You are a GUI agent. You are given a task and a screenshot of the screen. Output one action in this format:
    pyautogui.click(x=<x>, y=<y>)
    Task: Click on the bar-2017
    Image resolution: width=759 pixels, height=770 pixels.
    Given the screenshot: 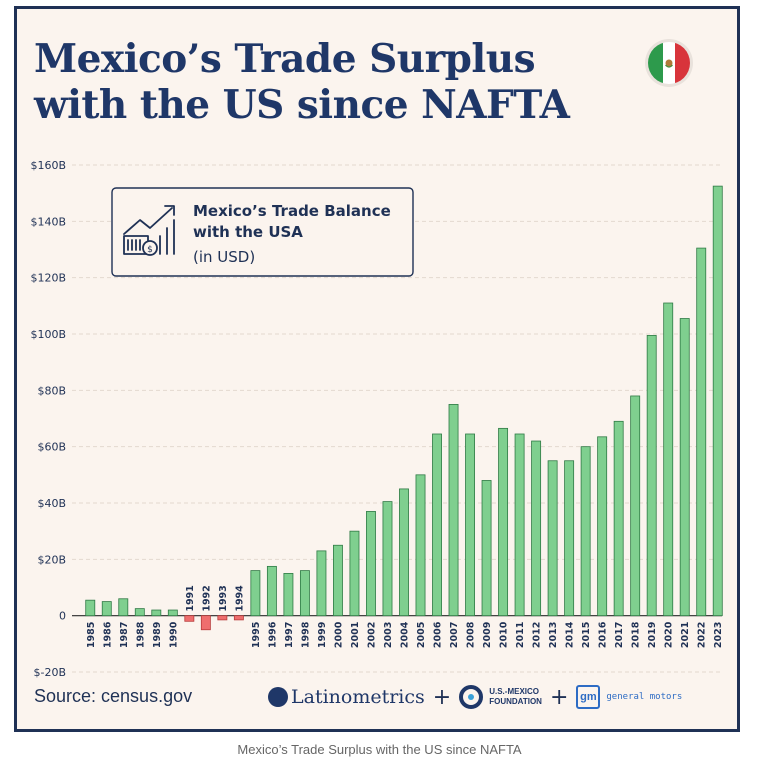 What is the action you would take?
    pyautogui.click(x=618, y=518)
    